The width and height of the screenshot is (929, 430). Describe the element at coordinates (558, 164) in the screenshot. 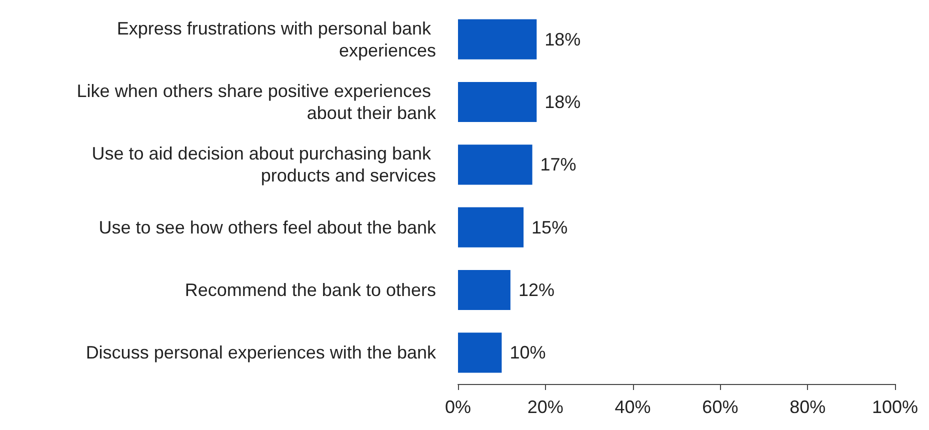

I see `data-label: 17%` at that location.